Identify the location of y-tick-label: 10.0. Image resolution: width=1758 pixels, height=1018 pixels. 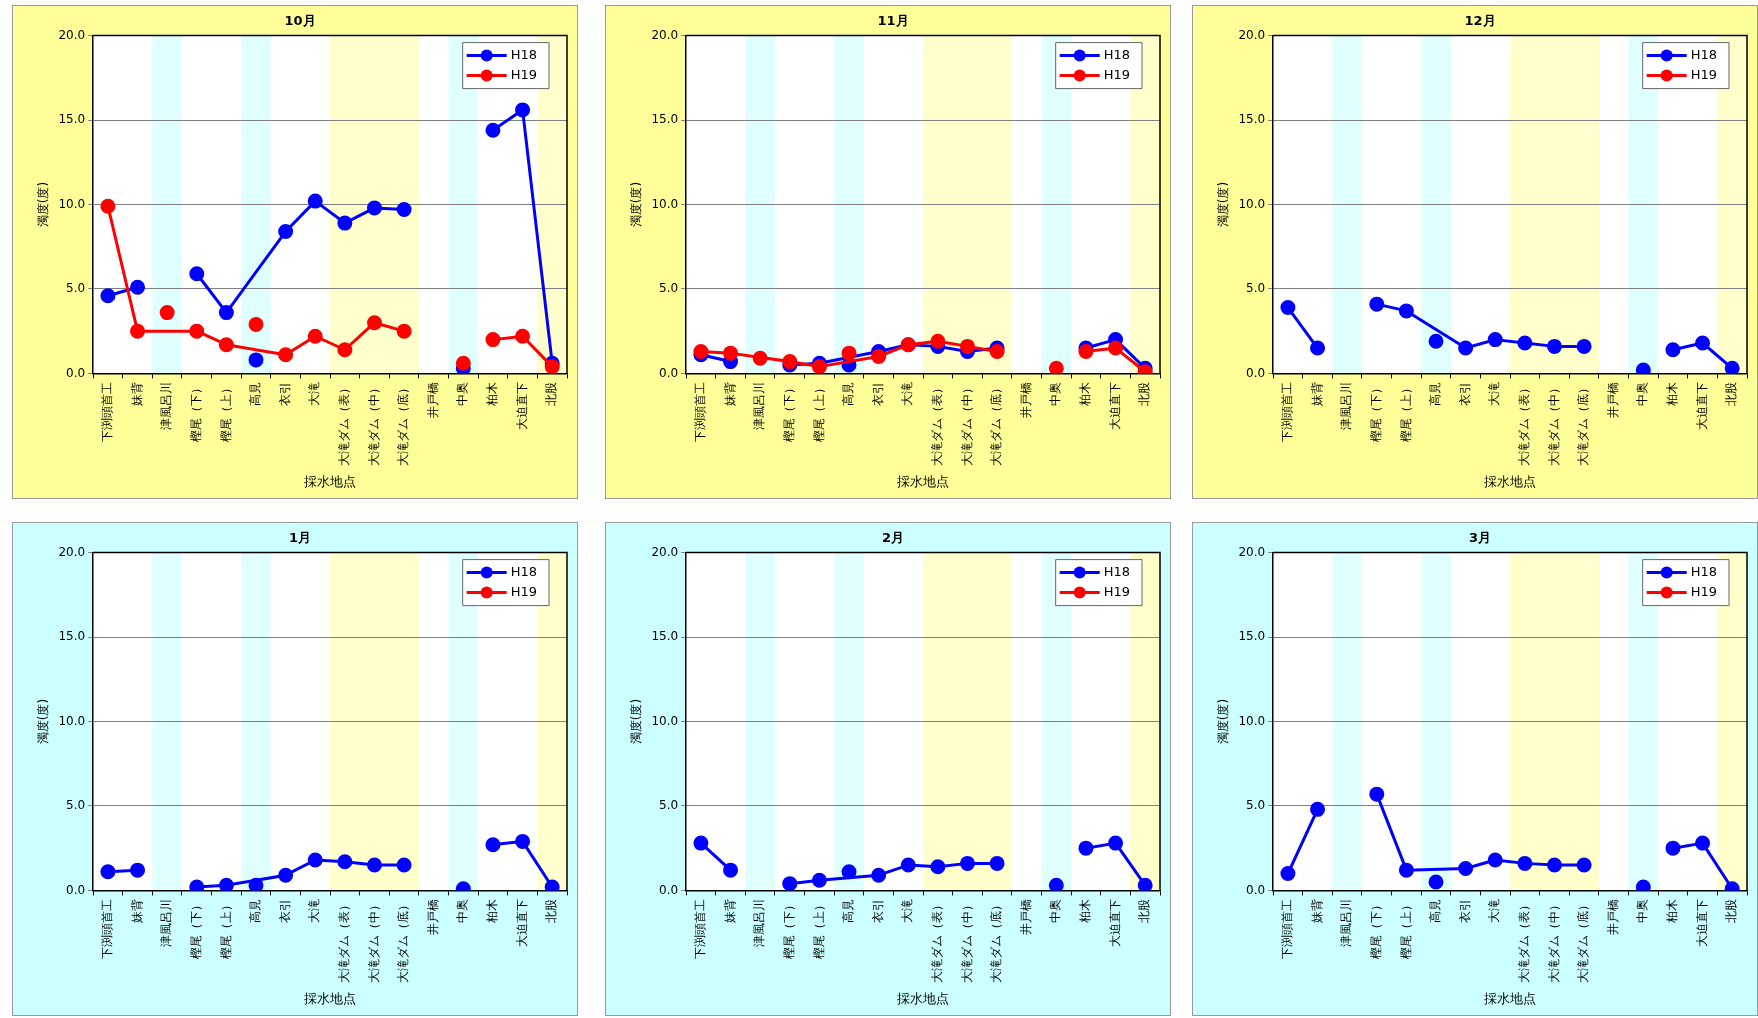
(1252, 720).